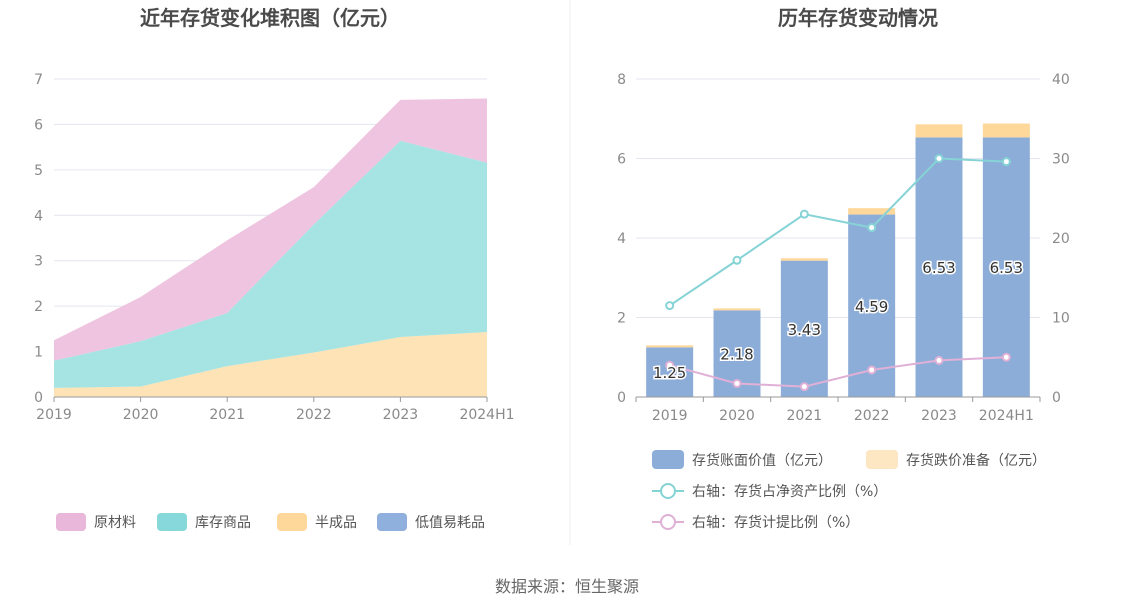 The width and height of the screenshot is (1134, 612). Describe the element at coordinates (38, 216) in the screenshot. I see `left-y-tick-label: 4` at that location.